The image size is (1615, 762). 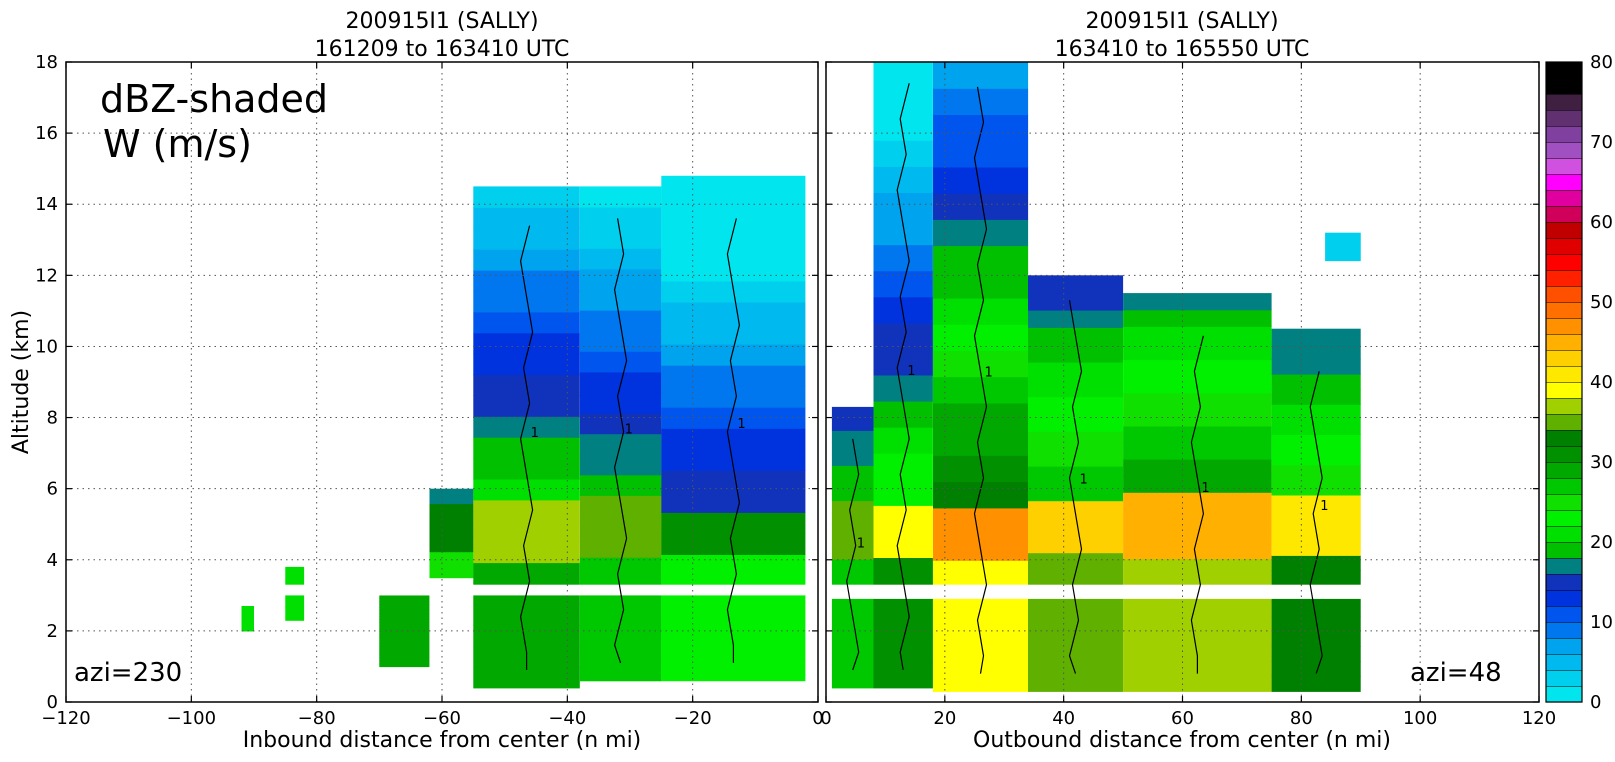 What do you see at coordinates (52, 631) in the screenshot?
I see `left-y-tick-label: 2` at bounding box center [52, 631].